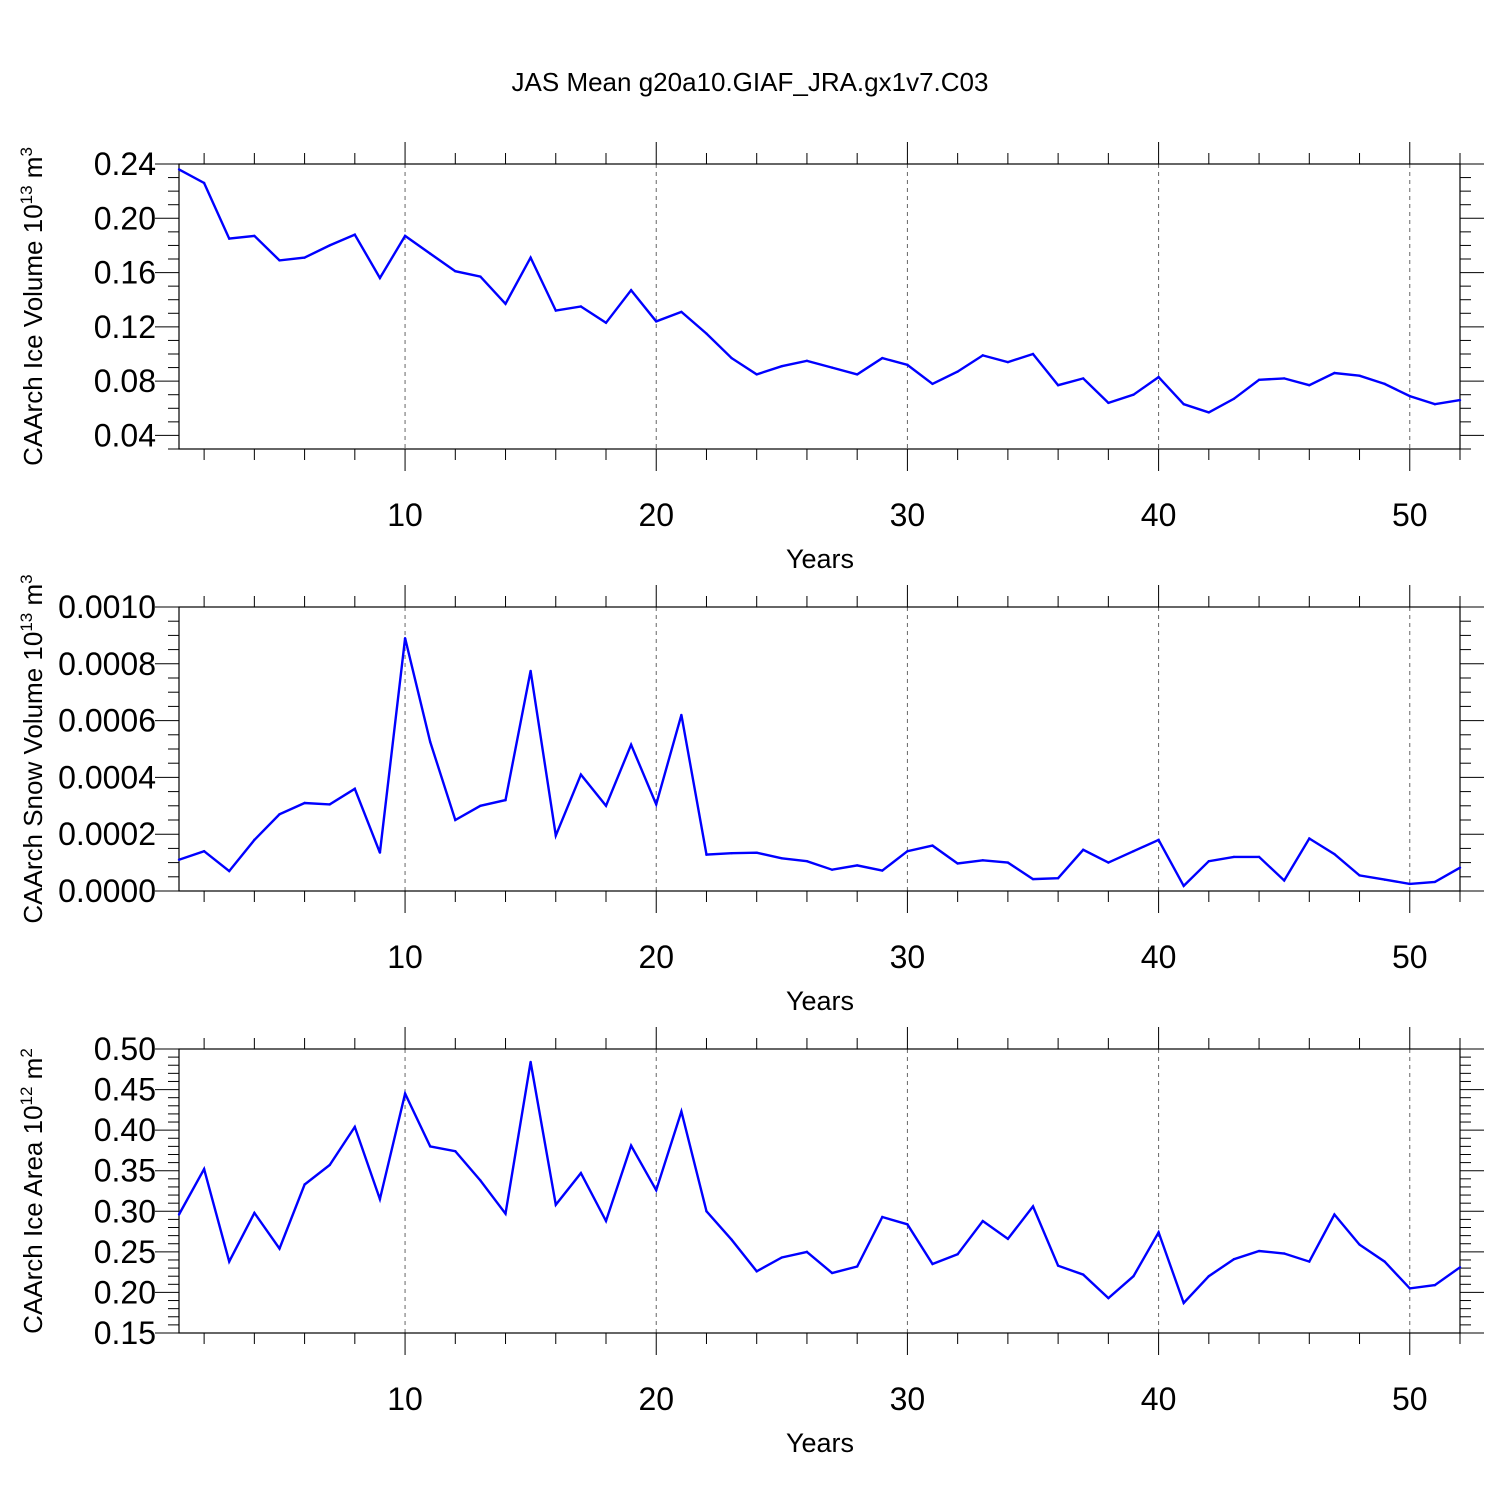 The width and height of the screenshot is (1500, 1500). I want to click on y-tick-label: 0.24, so click(125, 164).